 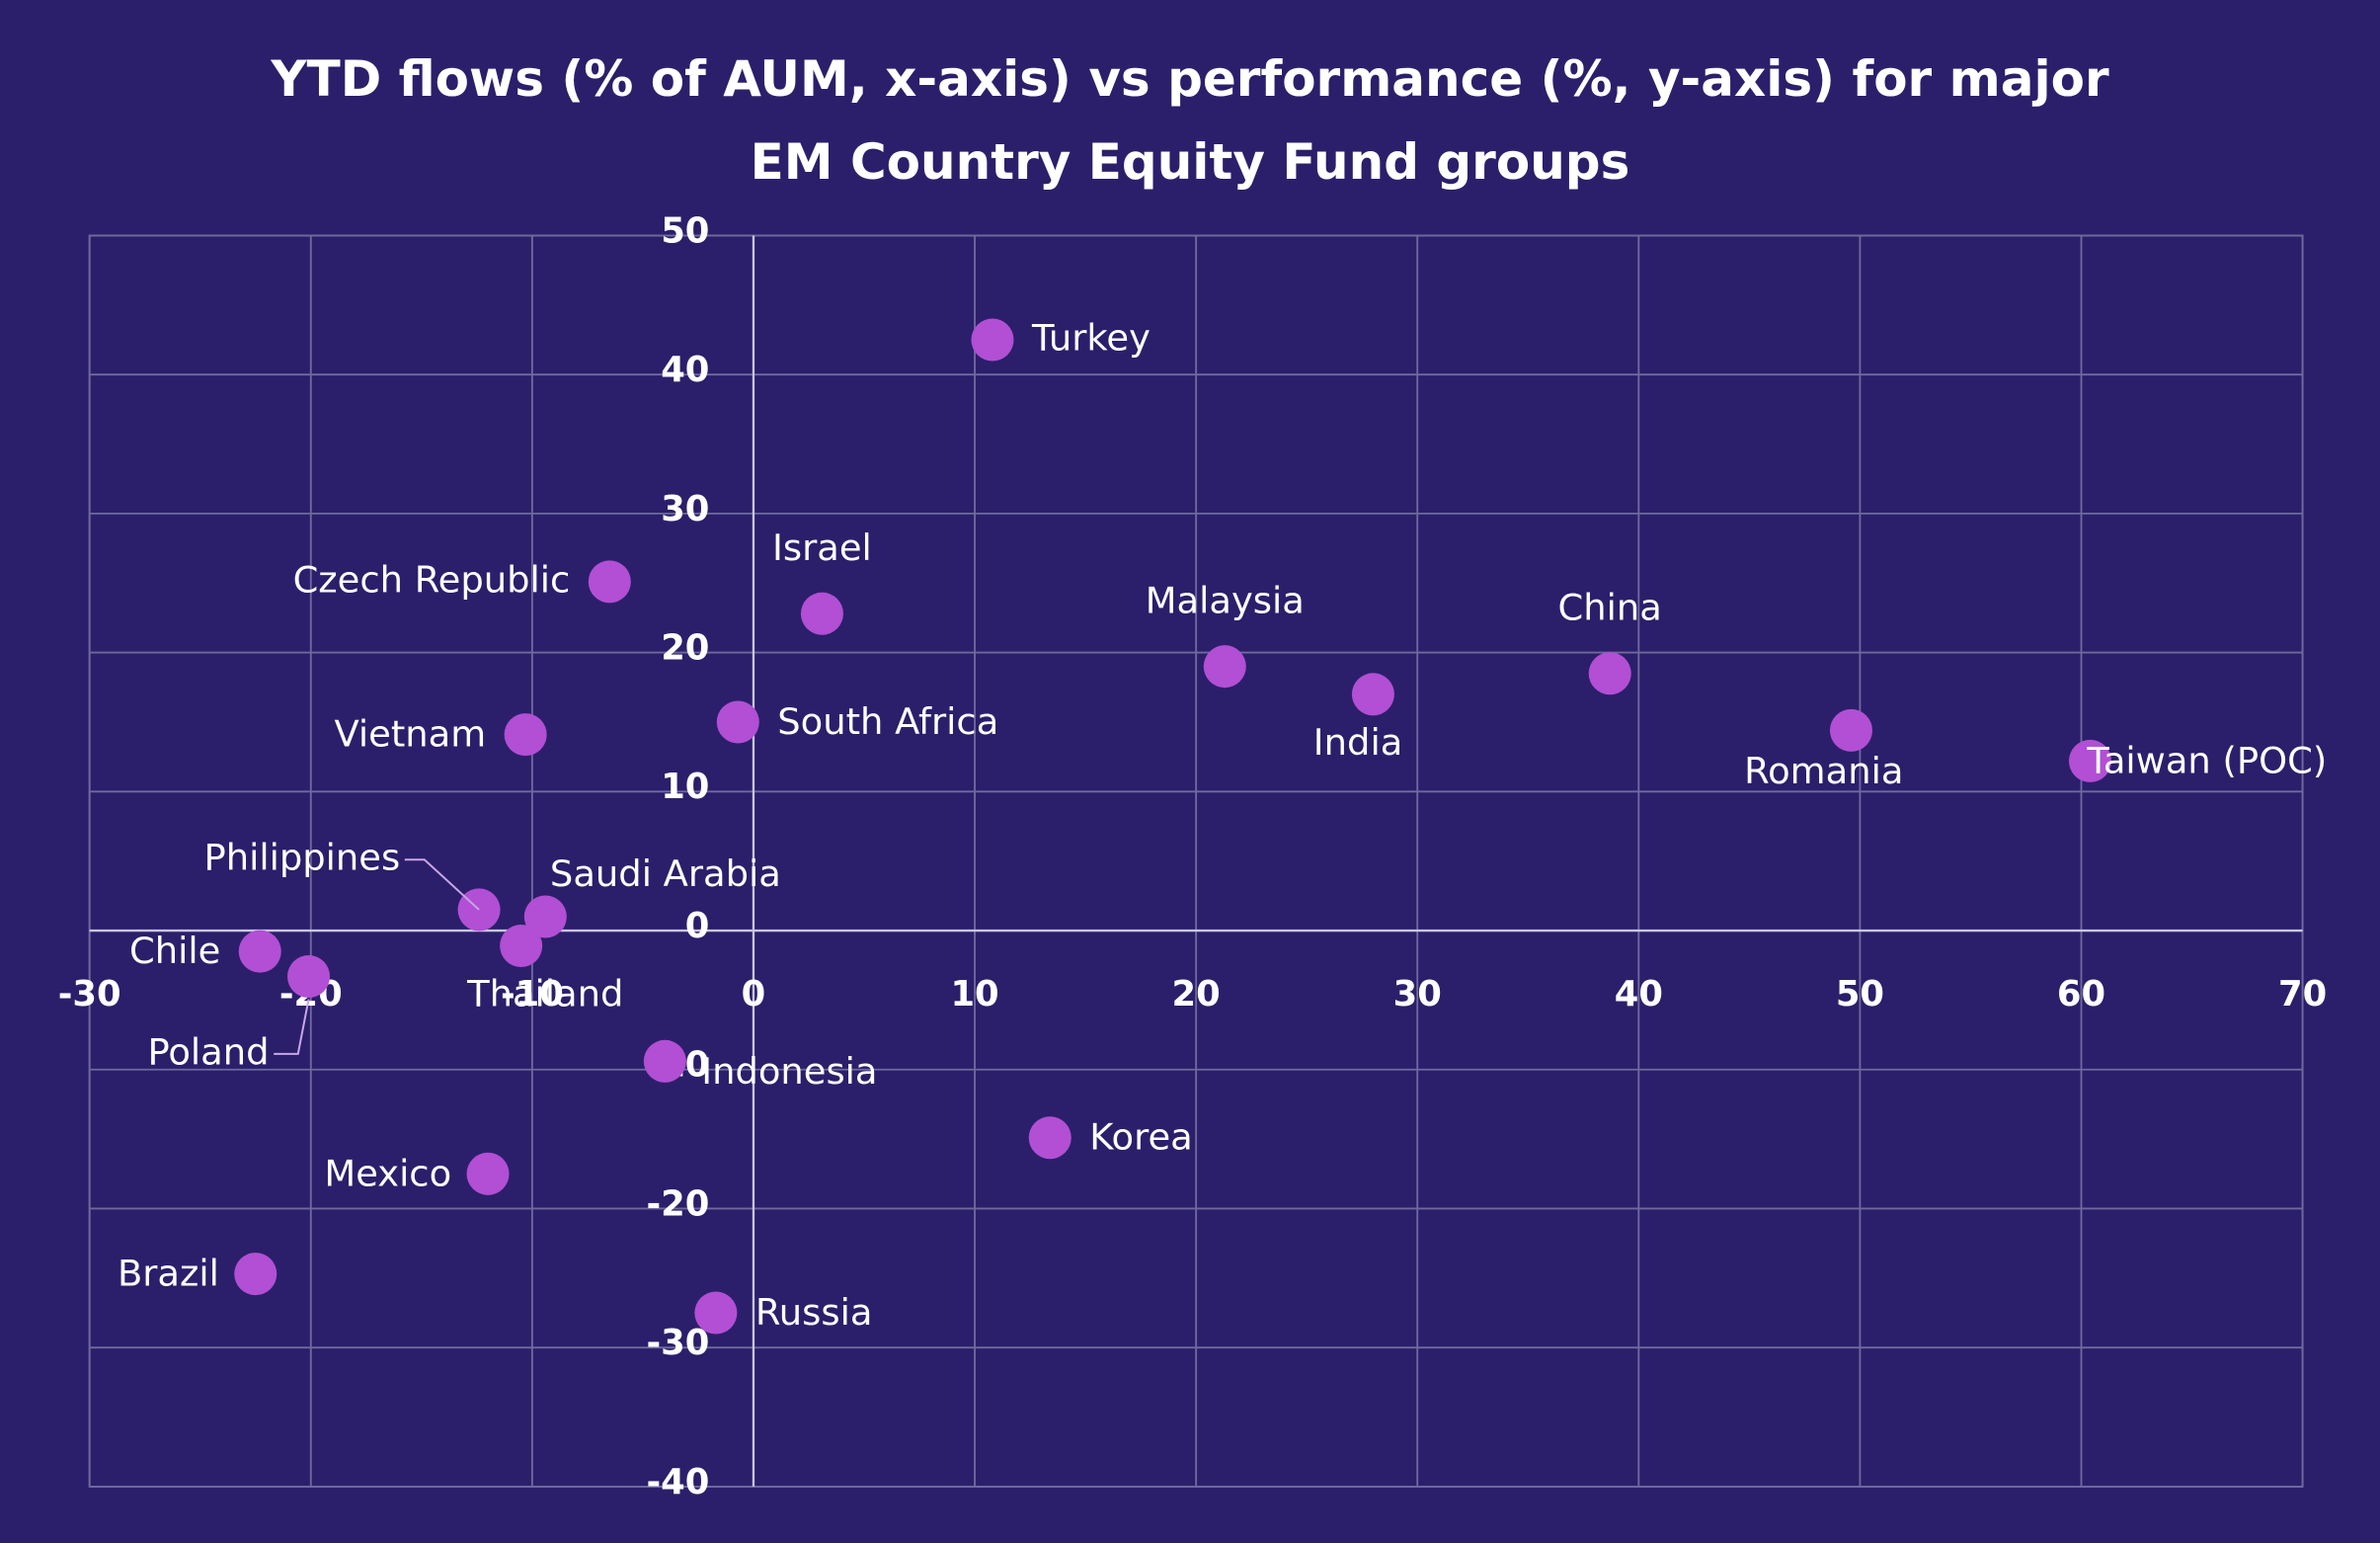 What do you see at coordinates (168, 1274) in the screenshot?
I see `point-label: Brazil` at bounding box center [168, 1274].